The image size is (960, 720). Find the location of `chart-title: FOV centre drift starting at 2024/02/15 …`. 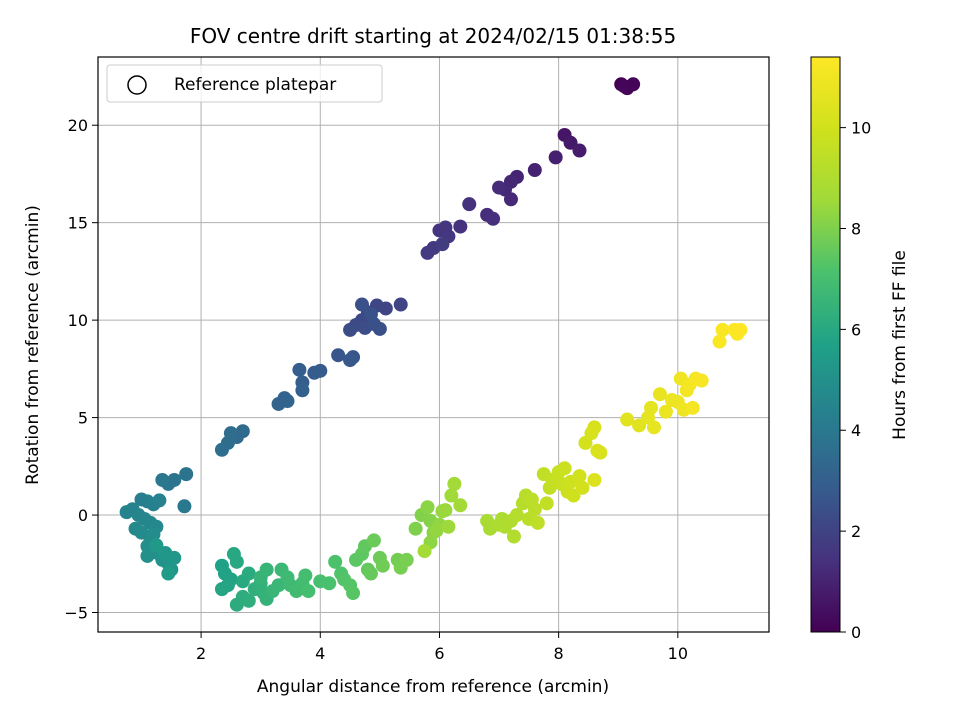

chart-title: FOV centre drift starting at 2024/02/15 … is located at coordinates (433, 36).